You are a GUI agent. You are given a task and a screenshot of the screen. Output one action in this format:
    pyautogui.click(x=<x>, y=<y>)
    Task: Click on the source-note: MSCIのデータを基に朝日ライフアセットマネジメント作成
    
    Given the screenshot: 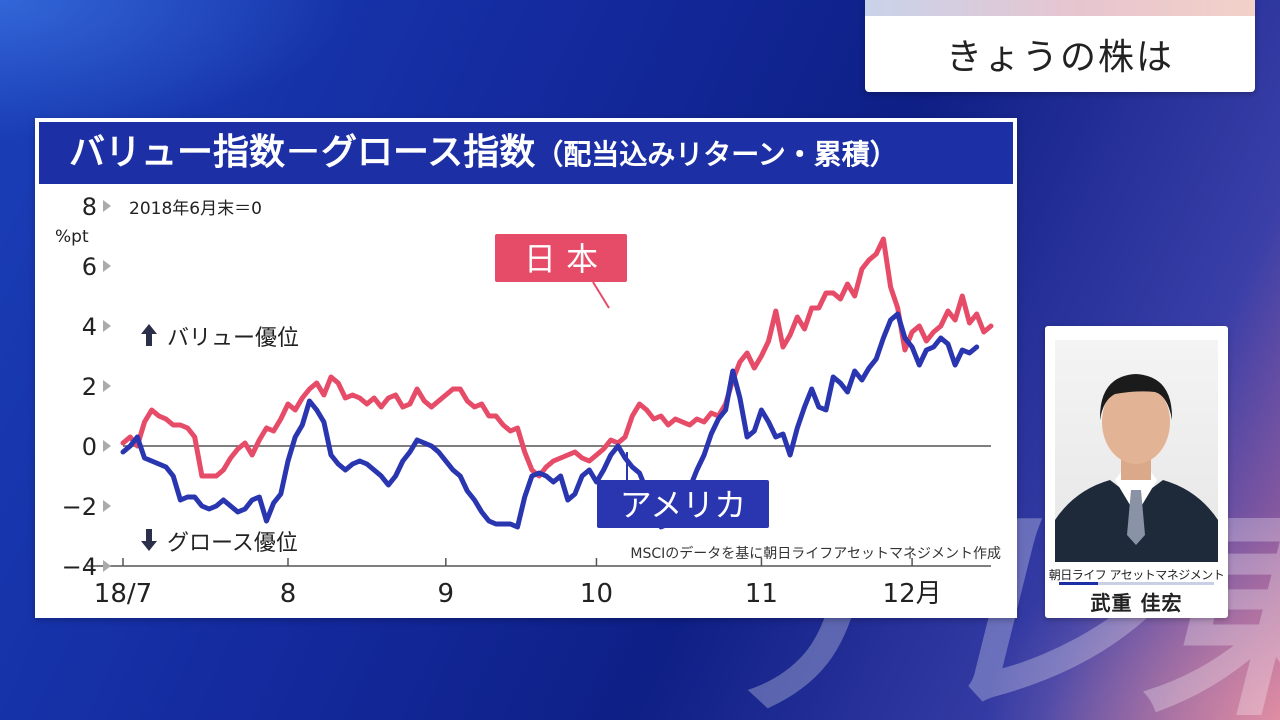 What is the action you would take?
    pyautogui.click(x=815, y=553)
    